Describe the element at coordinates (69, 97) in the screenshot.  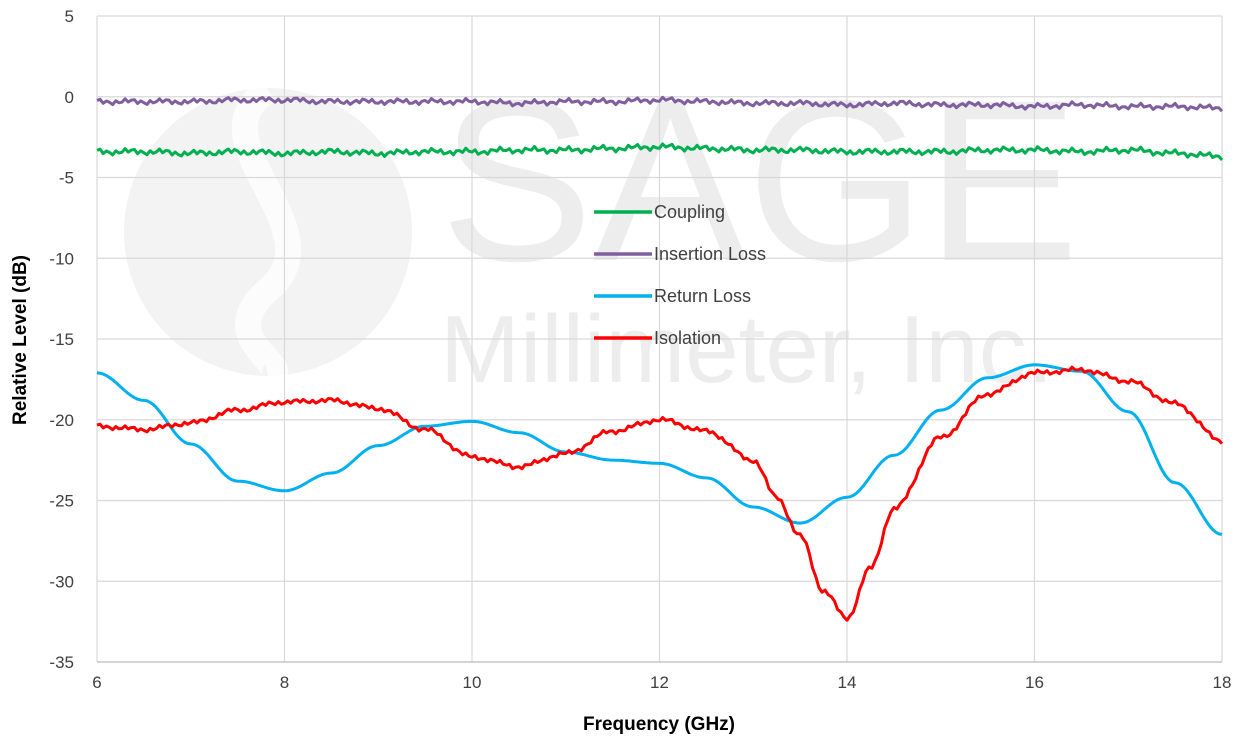
I see `y-tick-label: 0` at that location.